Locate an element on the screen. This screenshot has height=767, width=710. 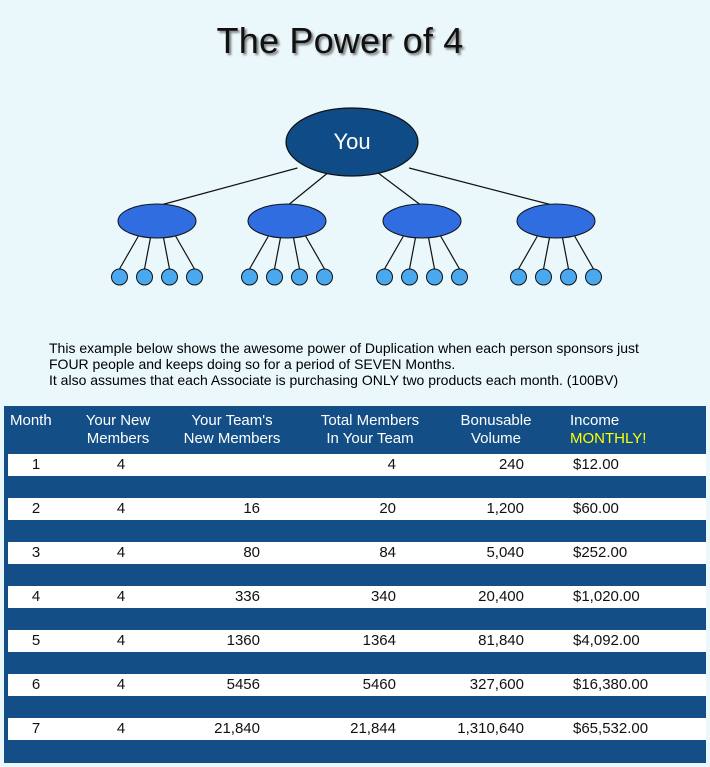
cell-total-members: 20 is located at coordinates (387, 508).